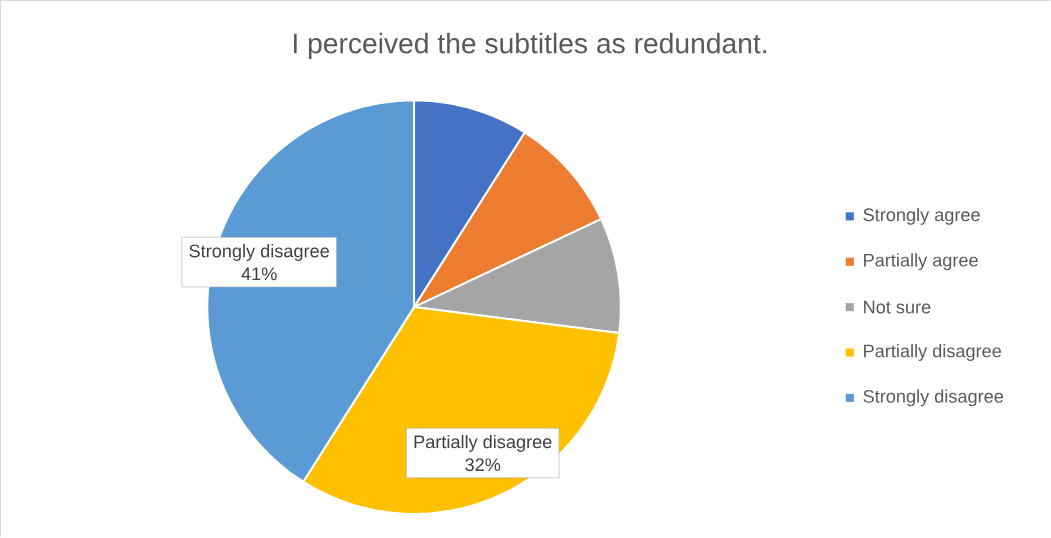  What do you see at coordinates (259, 274) in the screenshot?
I see `data-label: 41%` at bounding box center [259, 274].